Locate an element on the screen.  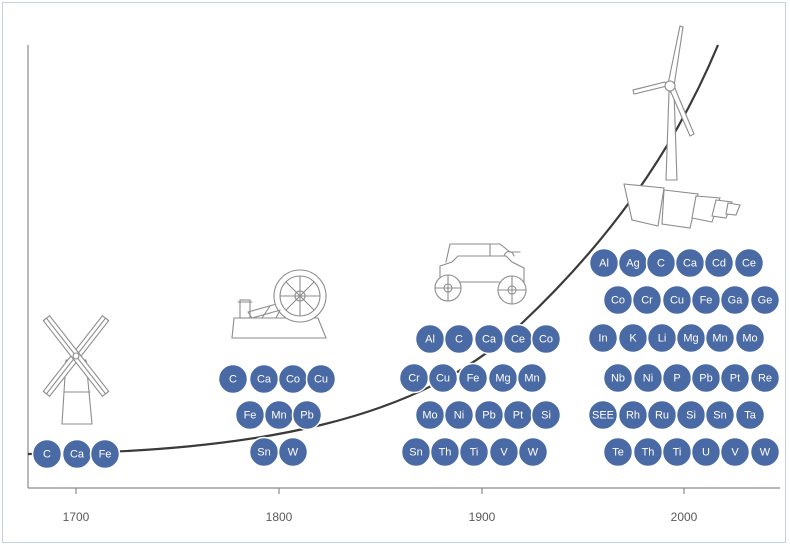
element-symbol: Ni is located at coordinates (459, 416).